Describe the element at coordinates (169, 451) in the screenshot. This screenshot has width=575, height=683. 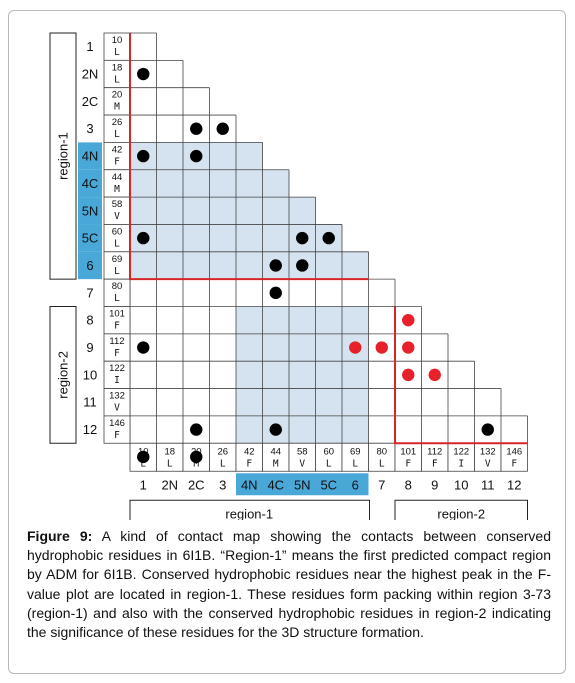
I see `col-residue-number: 18` at that location.